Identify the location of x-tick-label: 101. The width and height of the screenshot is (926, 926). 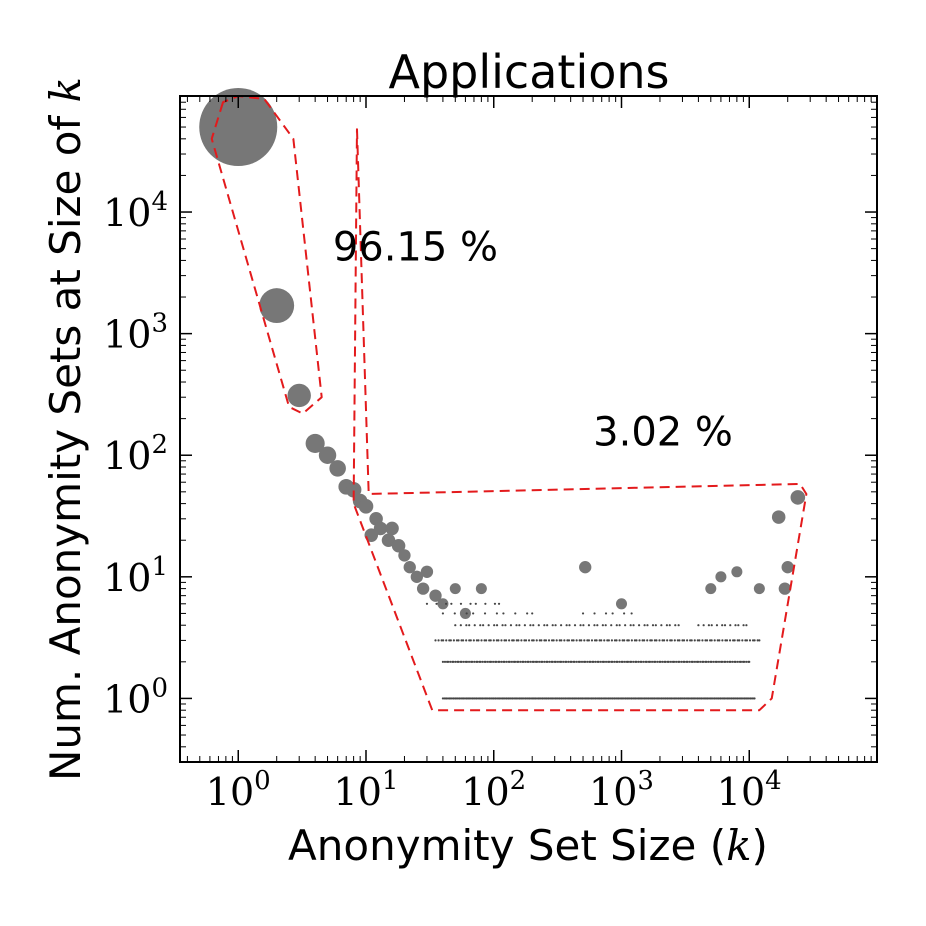
(366, 790).